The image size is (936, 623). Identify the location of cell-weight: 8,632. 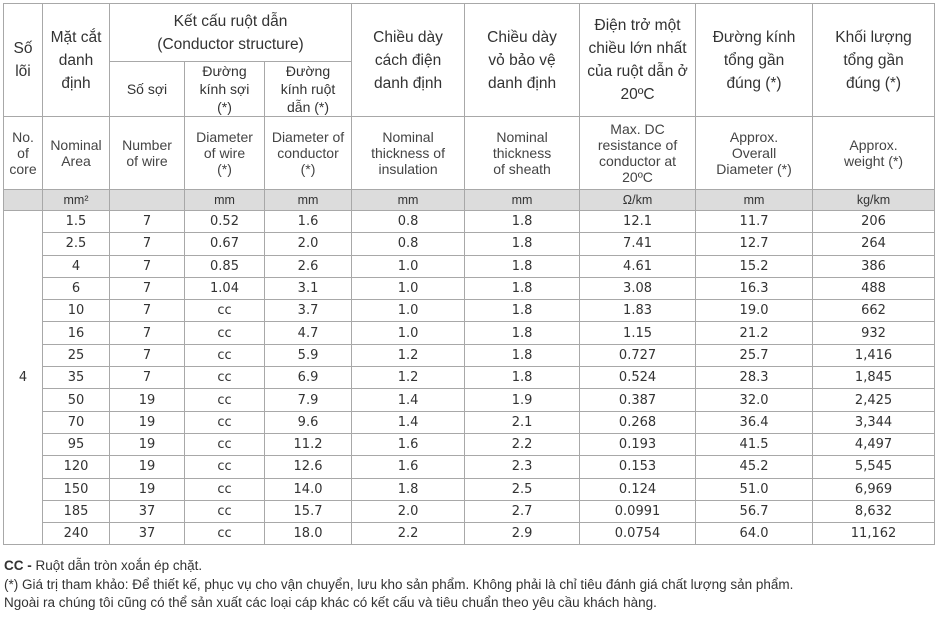
(874, 511).